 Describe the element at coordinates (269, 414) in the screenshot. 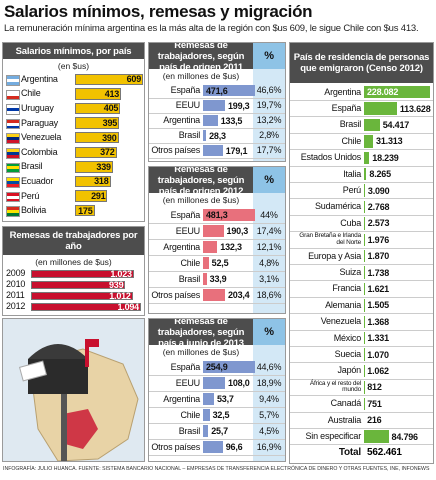

I see `share-label: 5,7%` at that location.